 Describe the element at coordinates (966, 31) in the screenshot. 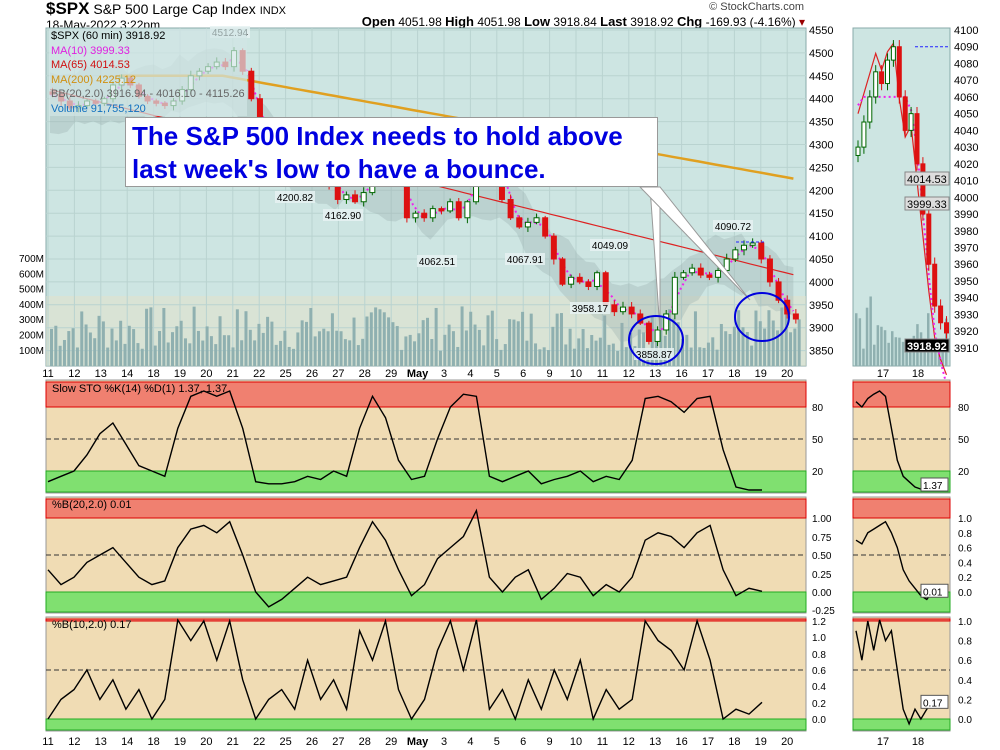

I see `mini-y-tick-label: 4100` at that location.